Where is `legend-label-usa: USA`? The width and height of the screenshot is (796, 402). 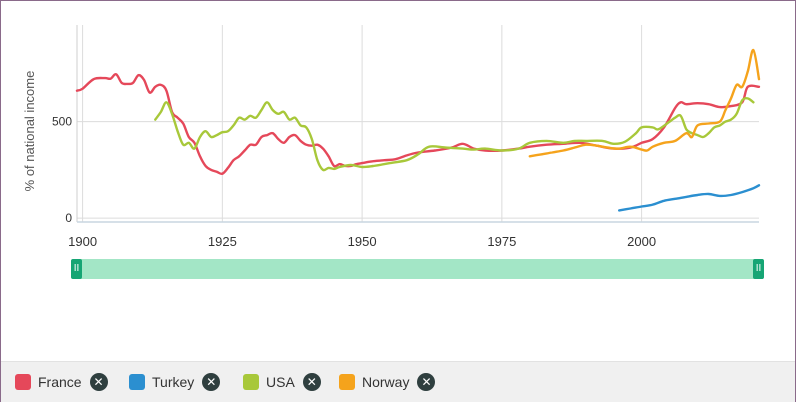 legend-label-usa: USA is located at coordinates (280, 382).